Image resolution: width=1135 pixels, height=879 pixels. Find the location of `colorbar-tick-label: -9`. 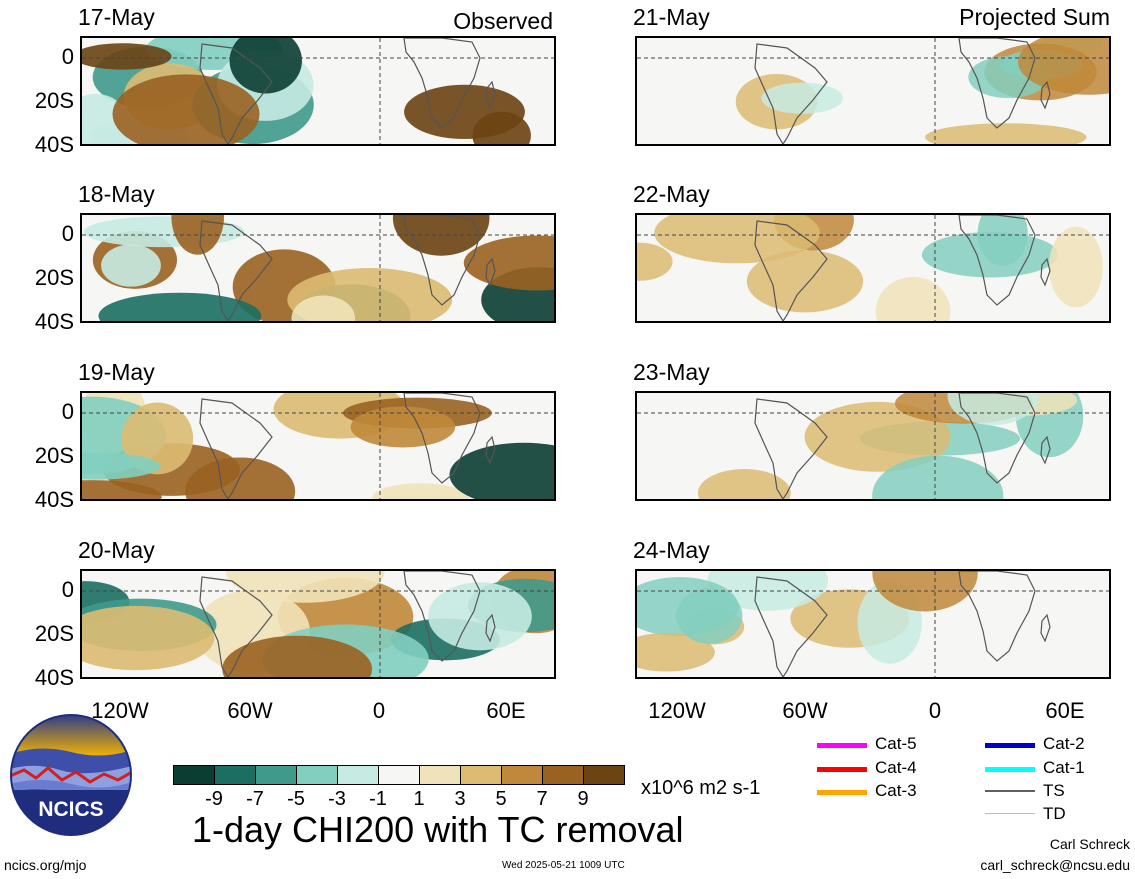

colorbar-tick-label: -9 is located at coordinates (214, 799).